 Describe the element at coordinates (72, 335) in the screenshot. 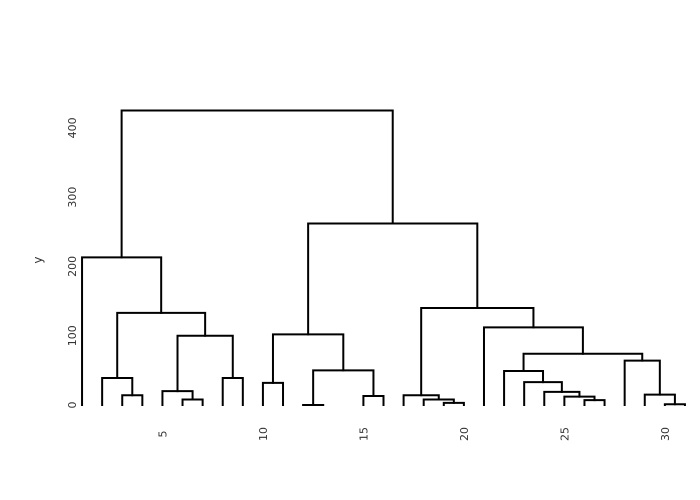

I see `y-tick-label: 100` at that location.